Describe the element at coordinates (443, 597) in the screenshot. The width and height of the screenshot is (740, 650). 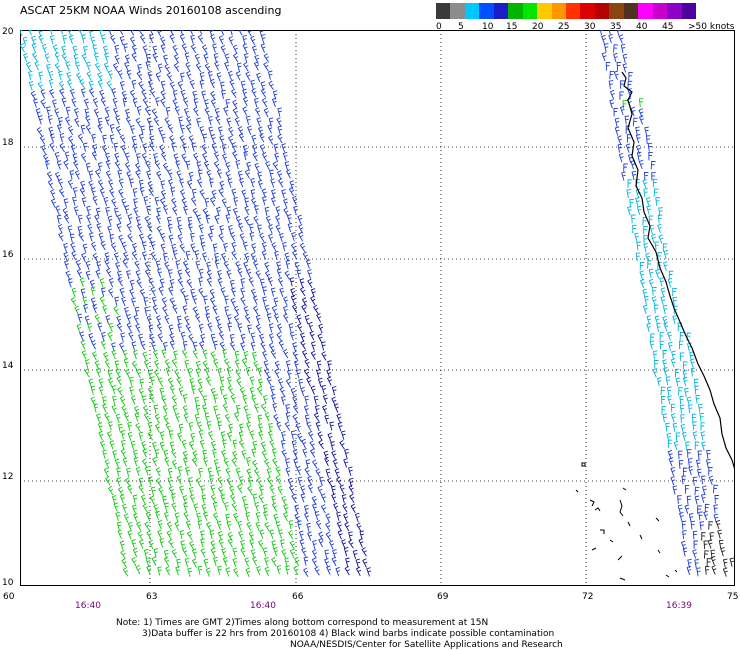
I see `longitude-label: 69` at that location.